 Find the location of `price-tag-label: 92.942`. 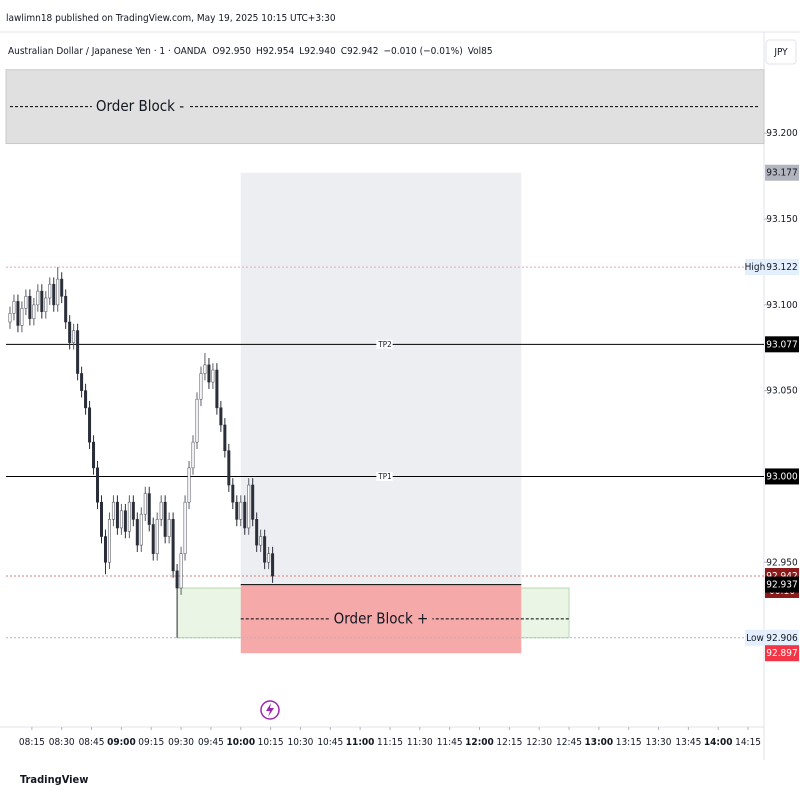

price-tag-label: 92.942 is located at coordinates (781, 576).